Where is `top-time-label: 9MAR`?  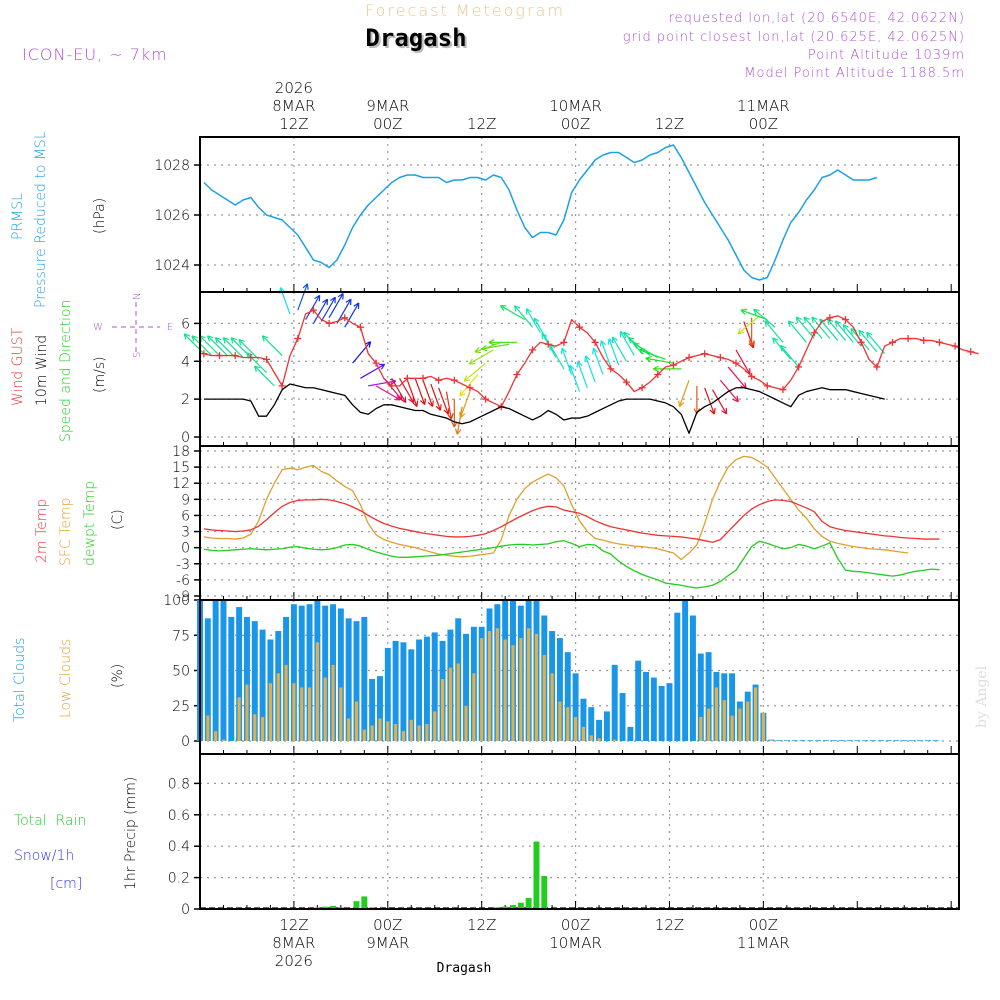 top-time-label: 9MAR is located at coordinates (387, 106).